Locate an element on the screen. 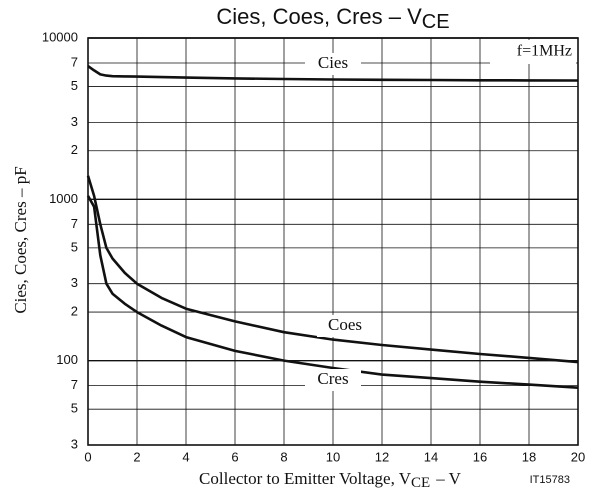  x-tick-label: 0 is located at coordinates (87, 456).